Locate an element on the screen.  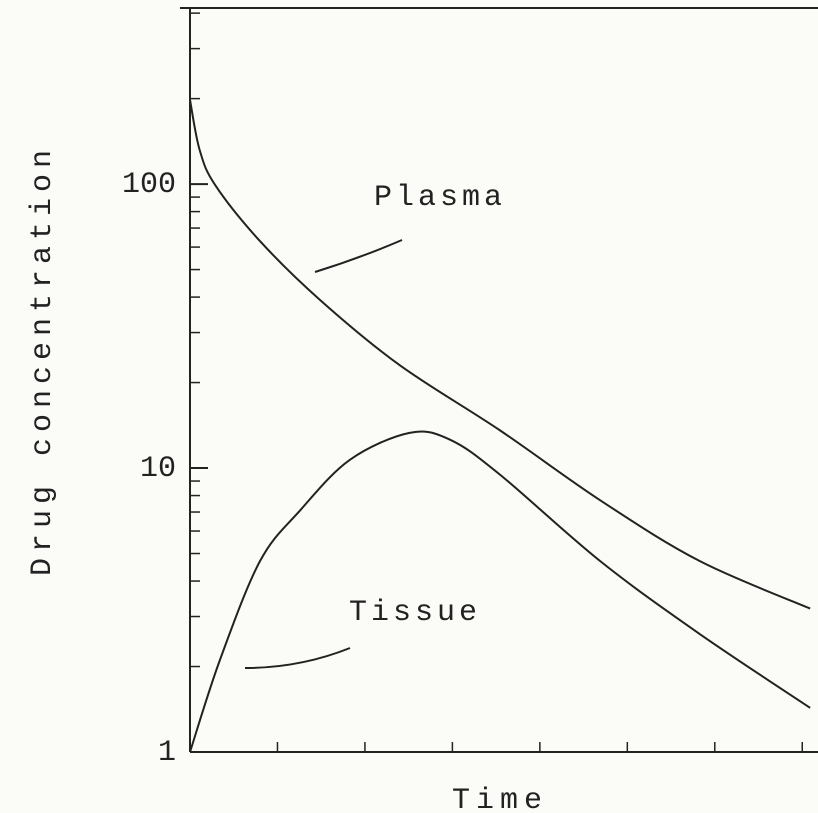
y-tick-label: 100 is located at coordinates (149, 185).